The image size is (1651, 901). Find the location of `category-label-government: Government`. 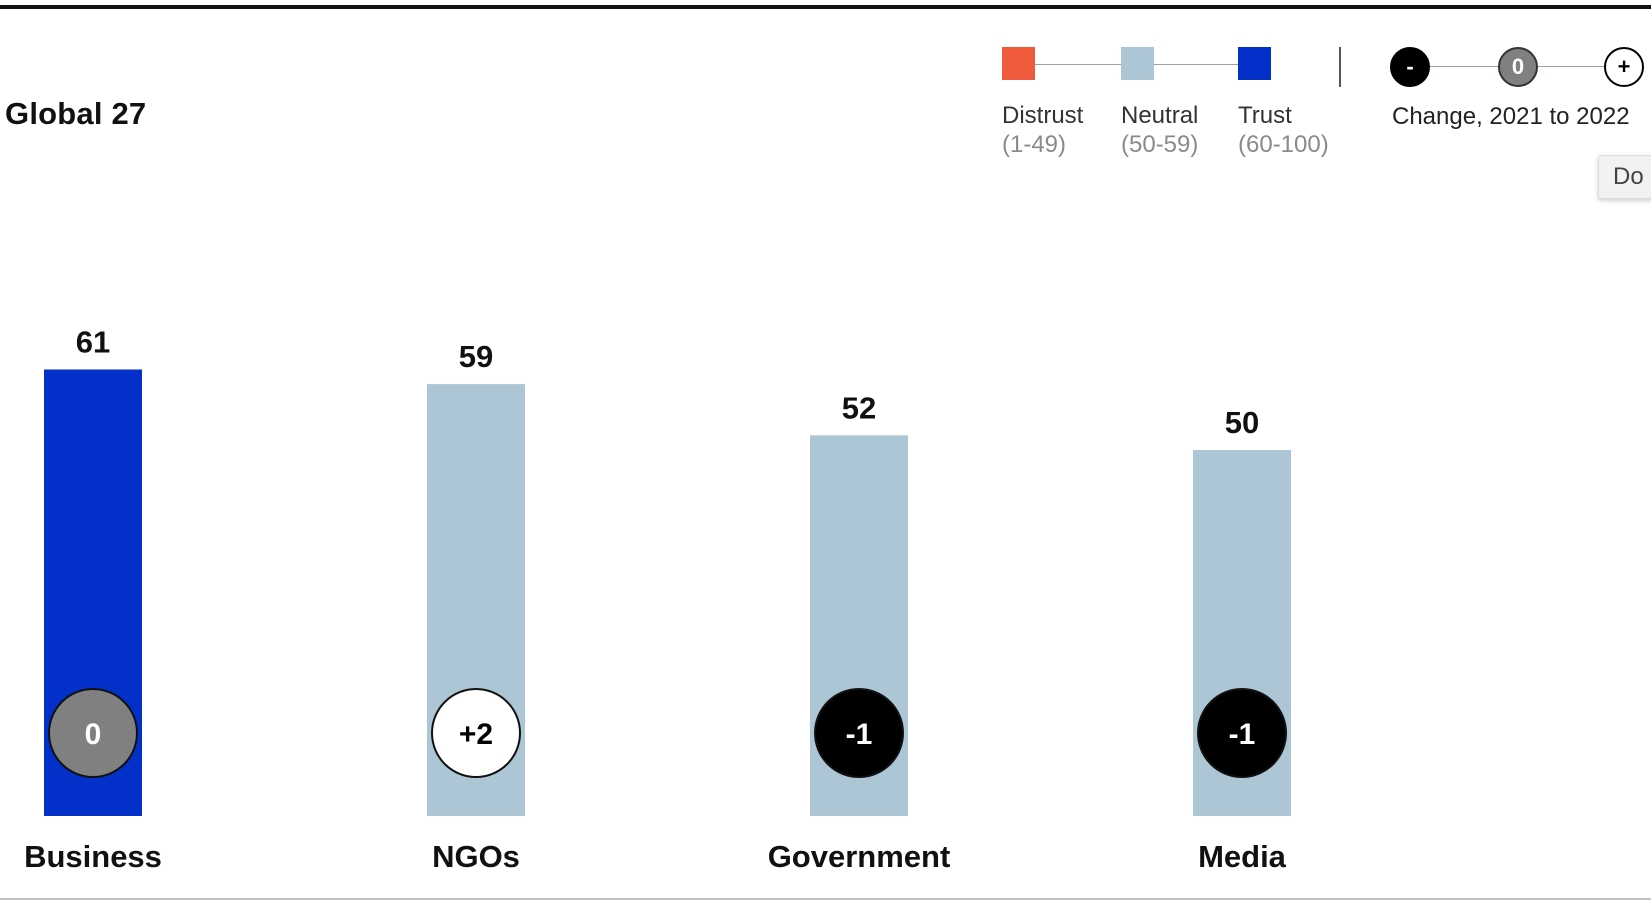

category-label-government: Government is located at coordinates (859, 856).